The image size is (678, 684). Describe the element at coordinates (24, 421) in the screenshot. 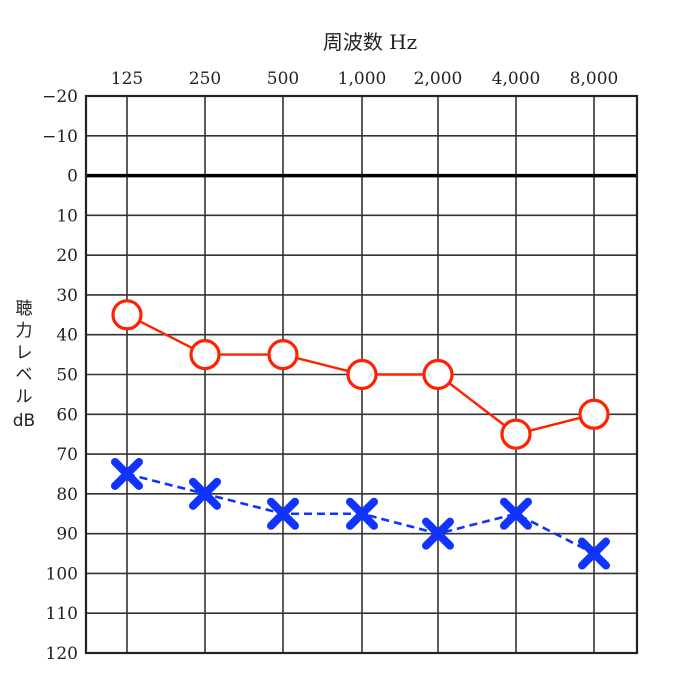

I see `y-axis-label-char: dB` at that location.